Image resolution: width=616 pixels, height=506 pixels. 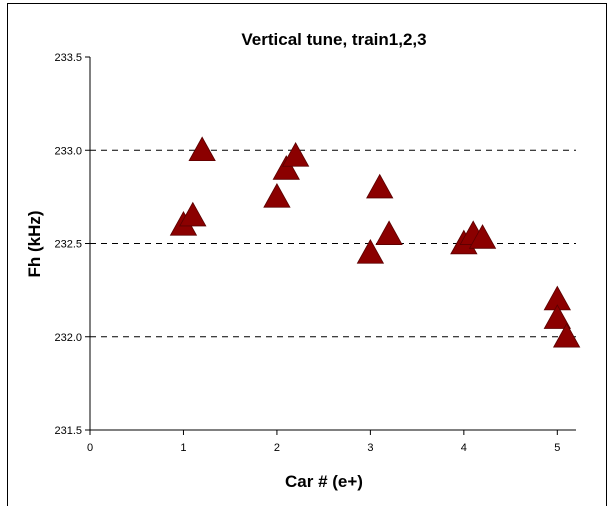 I want to click on y-tick-label: 232.0, so click(x=68, y=338).